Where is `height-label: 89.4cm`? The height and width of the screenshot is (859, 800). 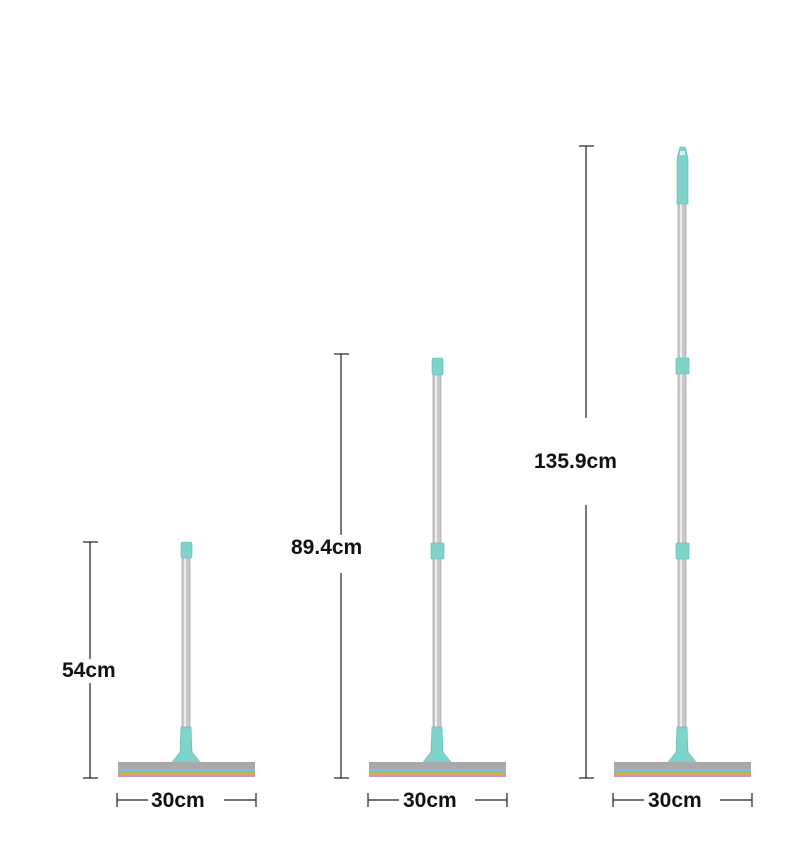
height-label: 89.4cm is located at coordinates (327, 548).